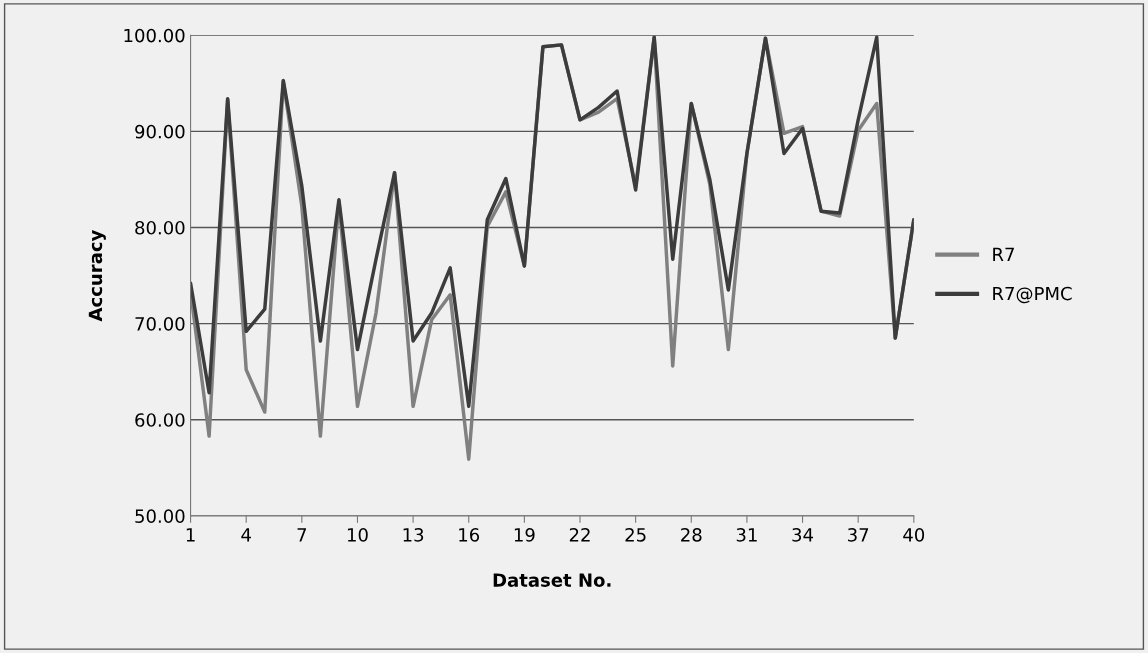  What do you see at coordinates (803, 534) in the screenshot?
I see `x-tick-label: 34` at bounding box center [803, 534].